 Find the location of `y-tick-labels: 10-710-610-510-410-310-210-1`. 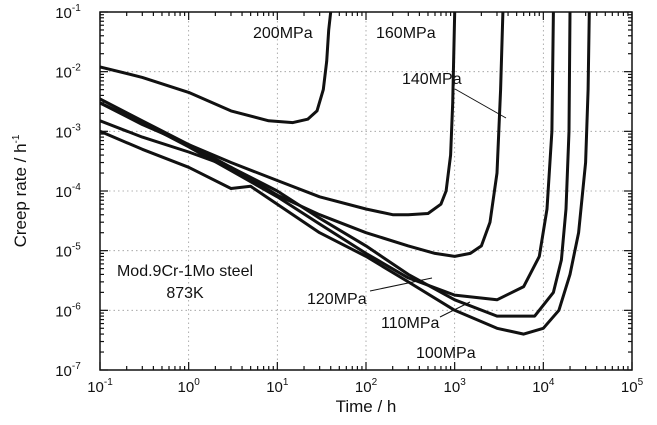

y-tick-labels: 10-710-610-510-410-310-210-1 is located at coordinates (68, 191).